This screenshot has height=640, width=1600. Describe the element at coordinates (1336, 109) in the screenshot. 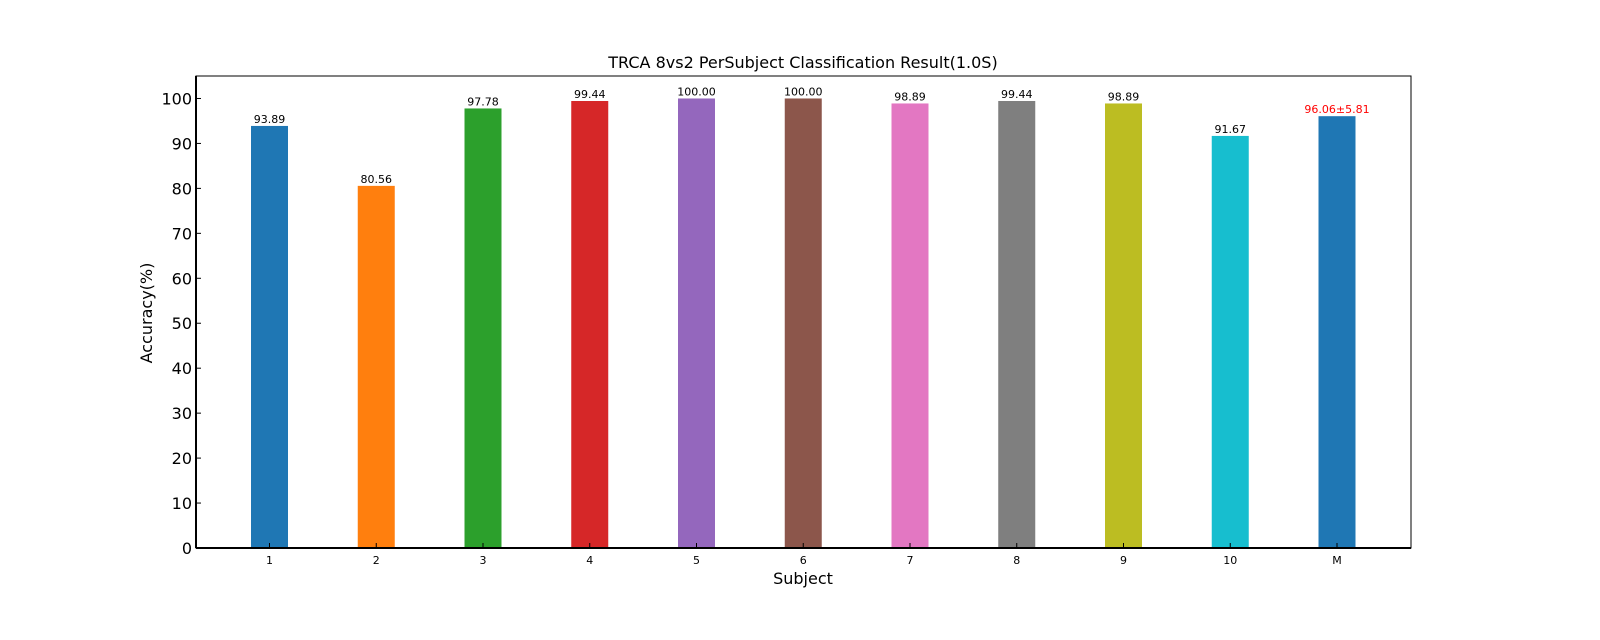

I see `value-label-M: 96.06±5.81` at that location.